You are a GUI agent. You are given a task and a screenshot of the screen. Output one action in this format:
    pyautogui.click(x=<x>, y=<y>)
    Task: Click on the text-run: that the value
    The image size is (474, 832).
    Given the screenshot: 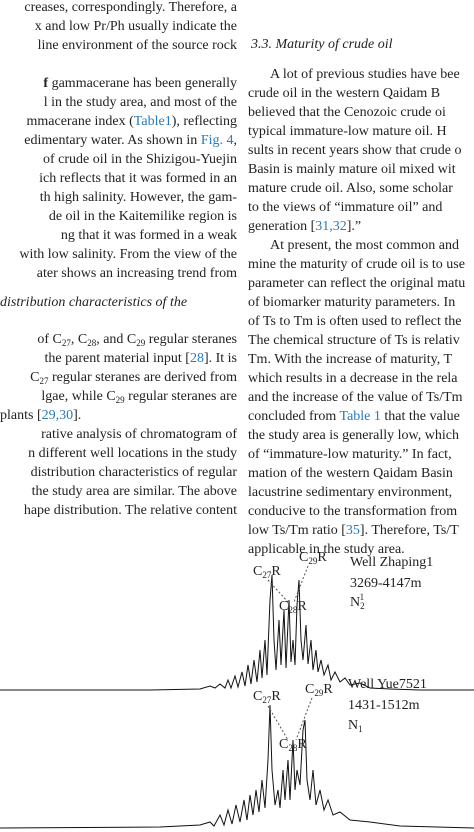 What is the action you would take?
    pyautogui.click(x=420, y=416)
    